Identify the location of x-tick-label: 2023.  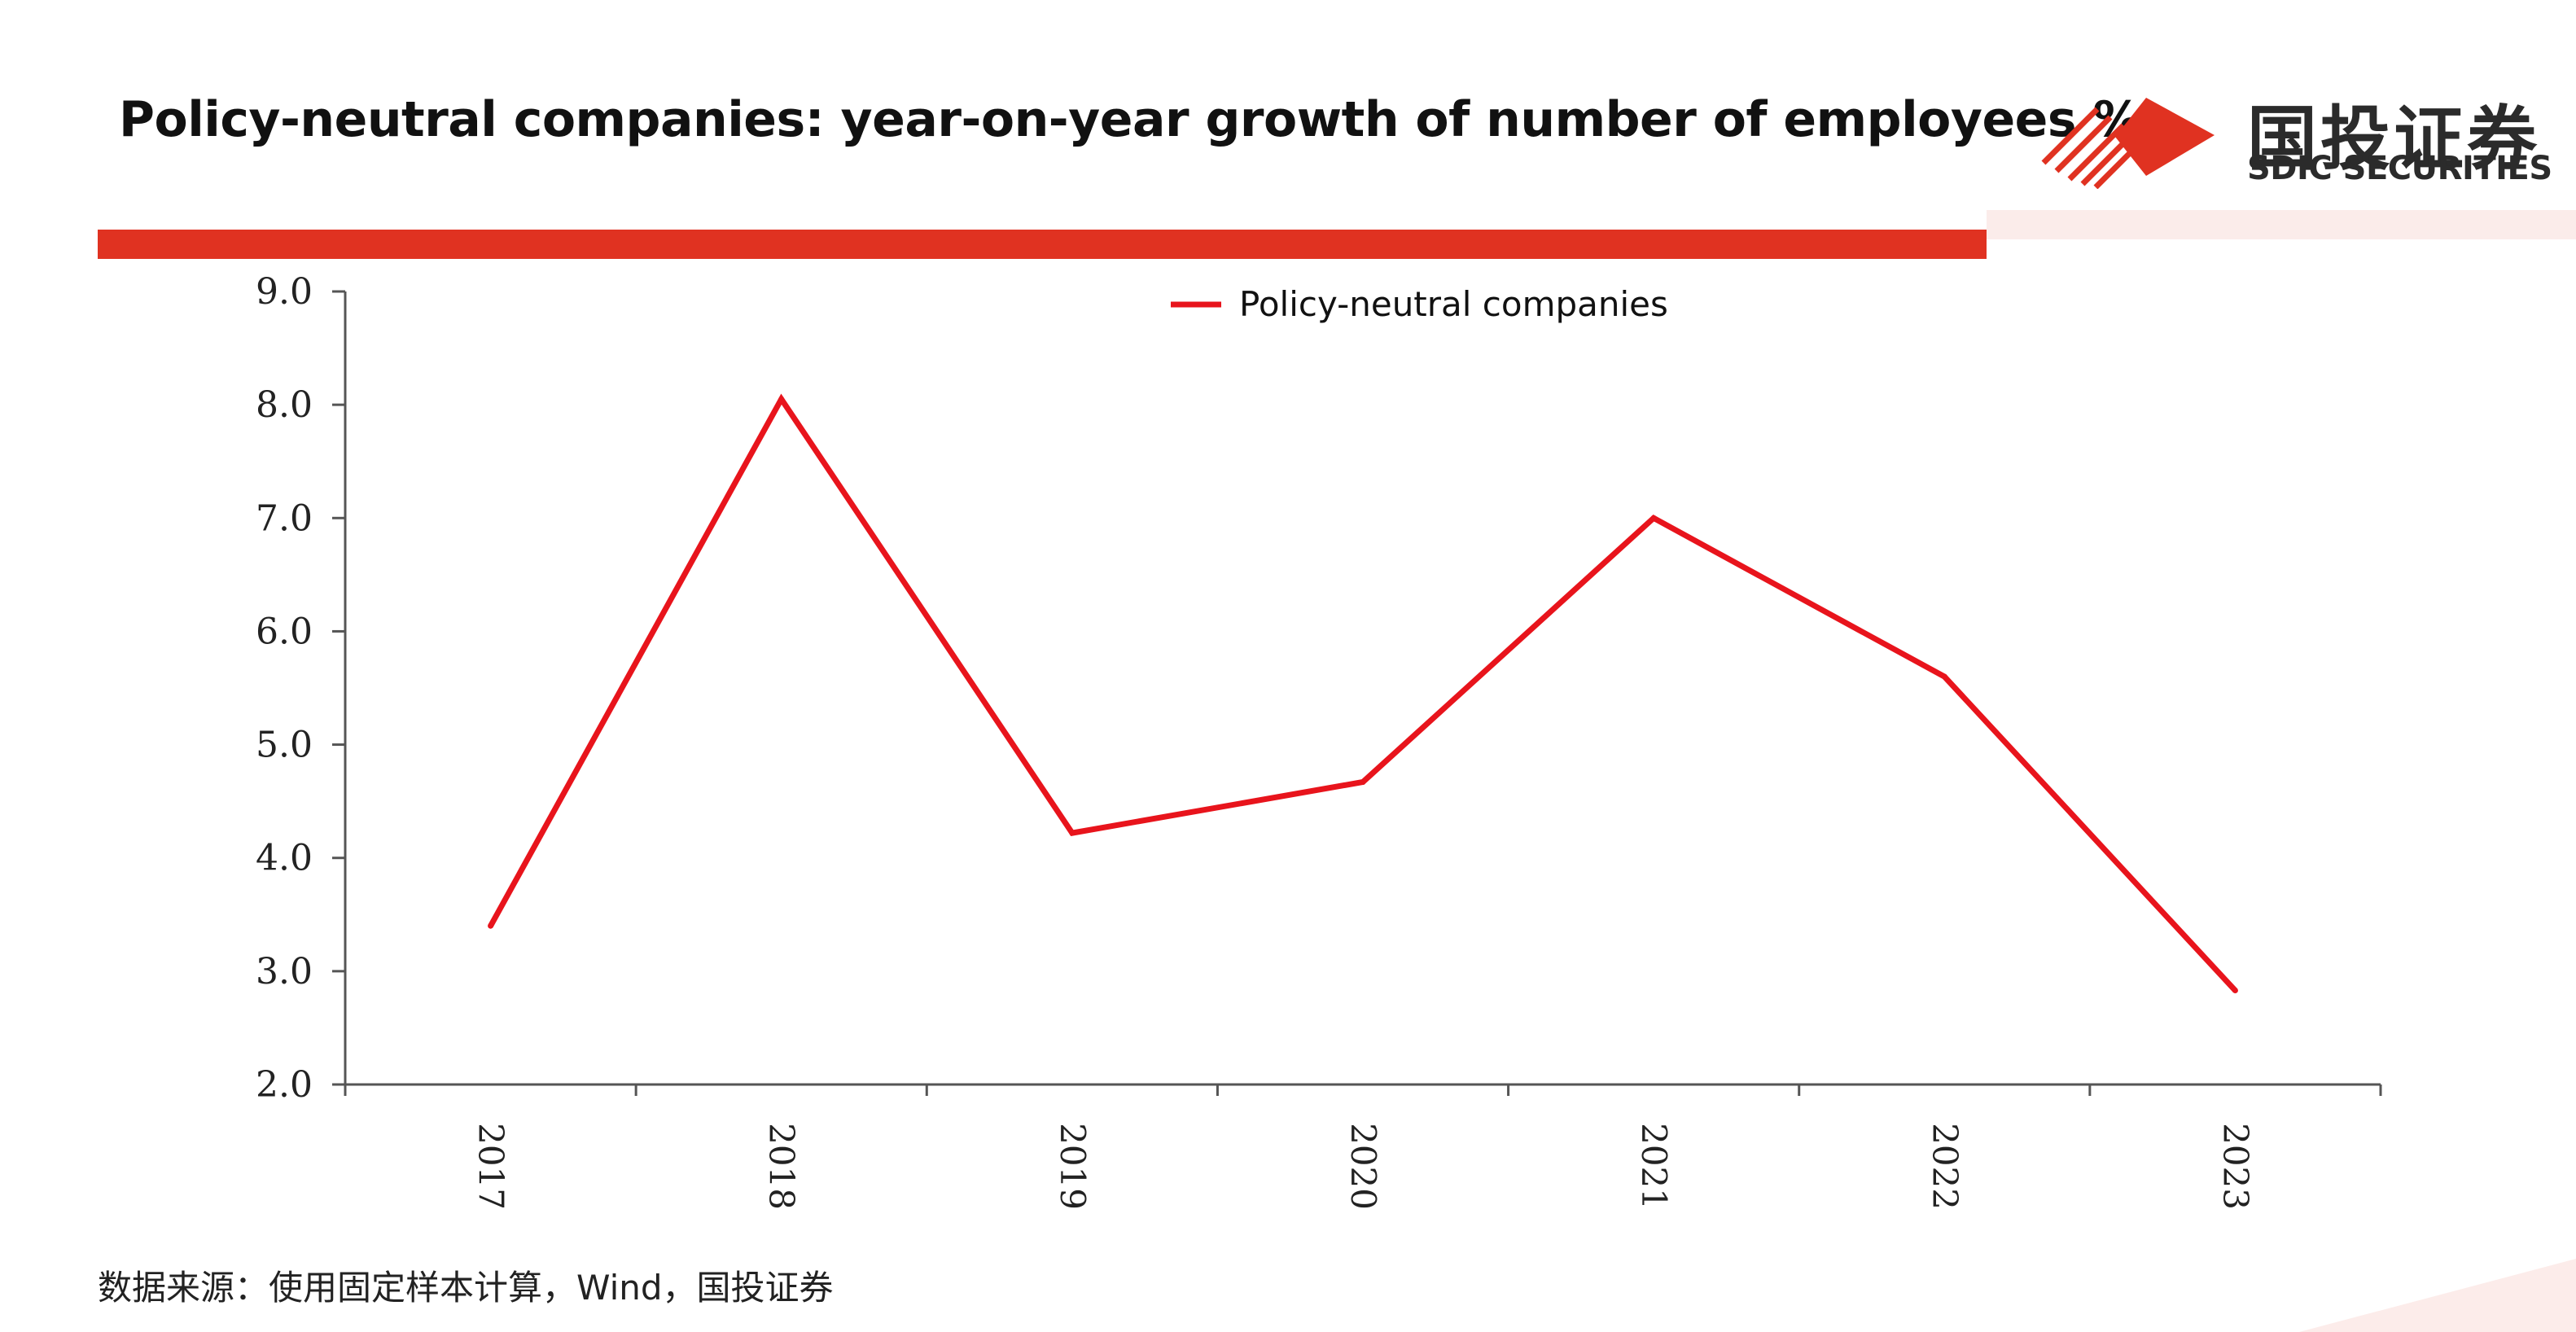
(2235, 1166).